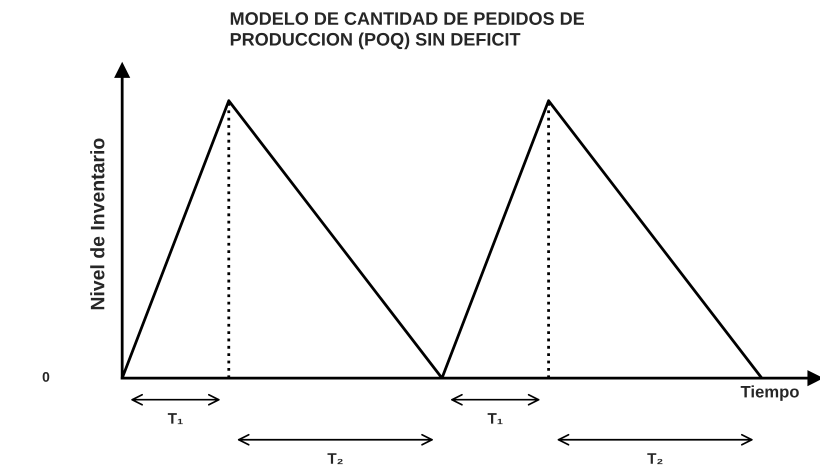 Image resolution: width=820 pixels, height=468 pixels. I want to click on x-axis-title: Tiempo, so click(769, 393).